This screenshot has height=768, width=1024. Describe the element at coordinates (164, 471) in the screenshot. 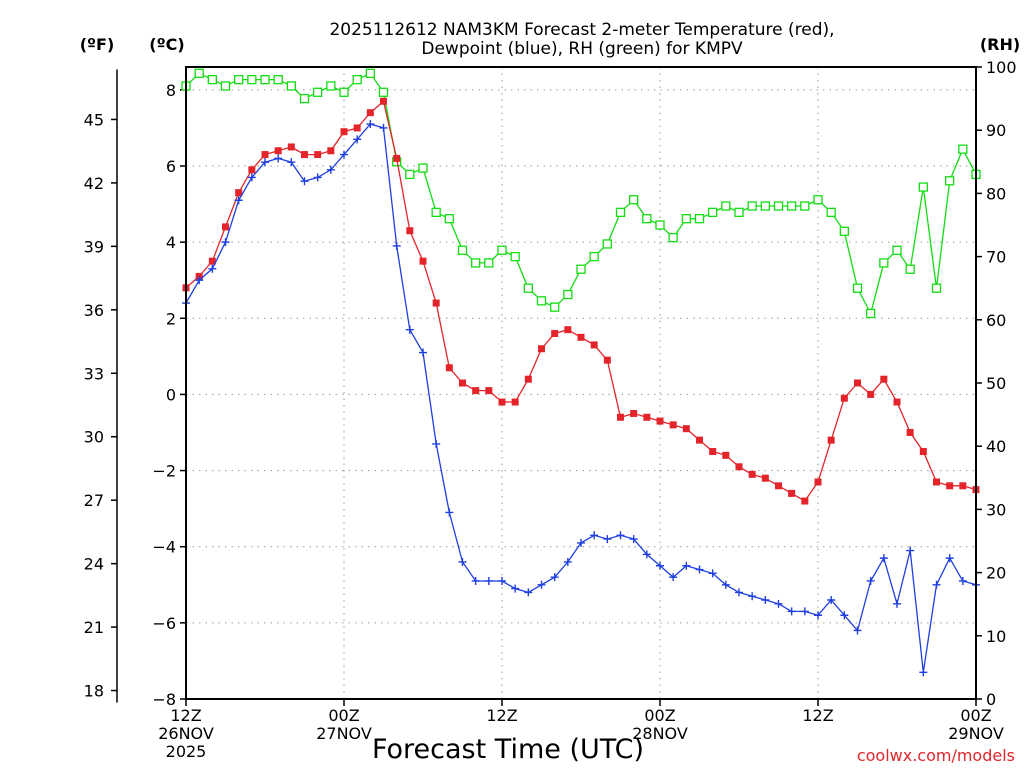

I see `celsius-tick-label: −2` at that location.